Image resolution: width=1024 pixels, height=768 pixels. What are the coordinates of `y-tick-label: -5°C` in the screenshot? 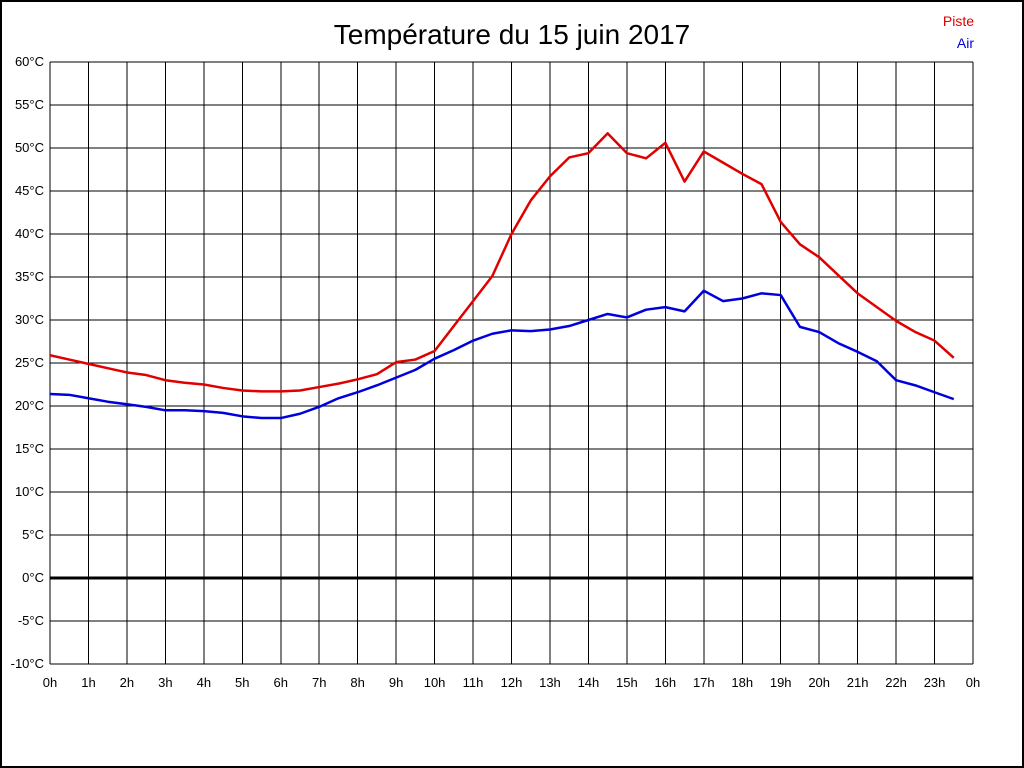 It's located at (31, 620).